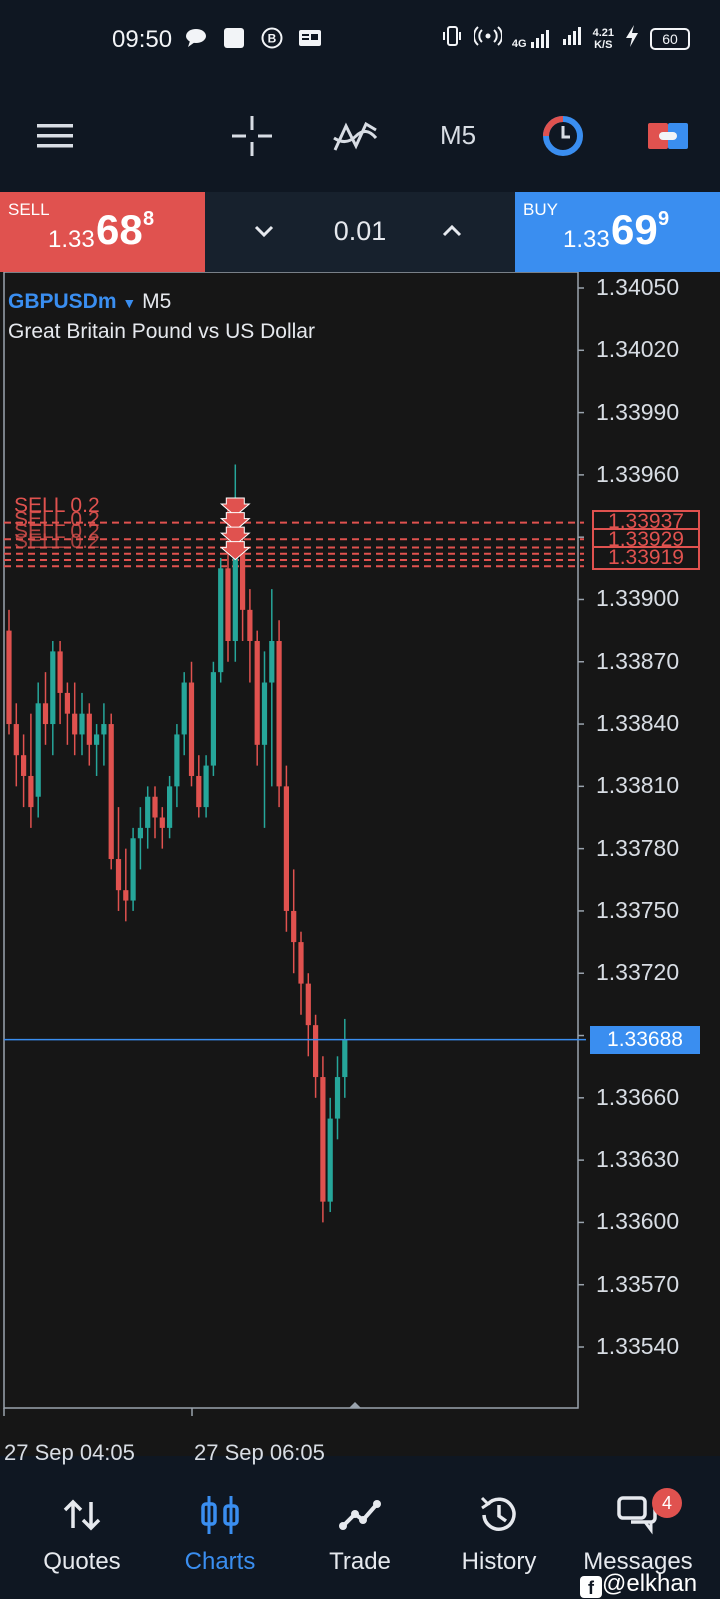  I want to click on history-icon, so click(498, 1513).